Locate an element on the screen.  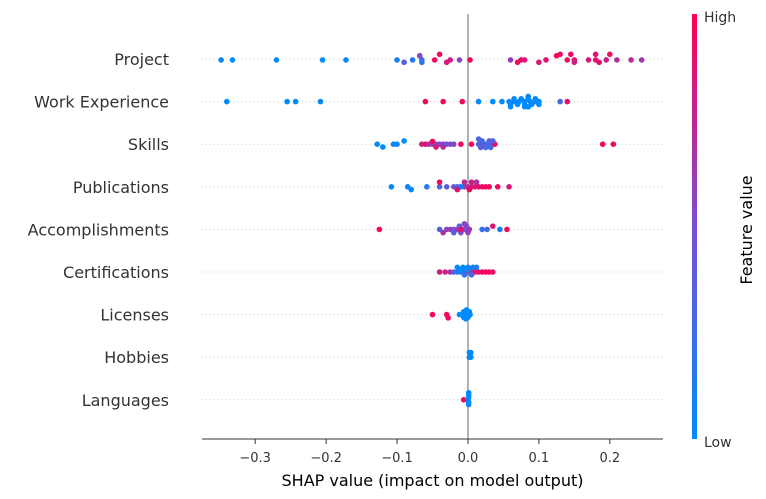
feature-label: Accomplishments is located at coordinates (98, 229).